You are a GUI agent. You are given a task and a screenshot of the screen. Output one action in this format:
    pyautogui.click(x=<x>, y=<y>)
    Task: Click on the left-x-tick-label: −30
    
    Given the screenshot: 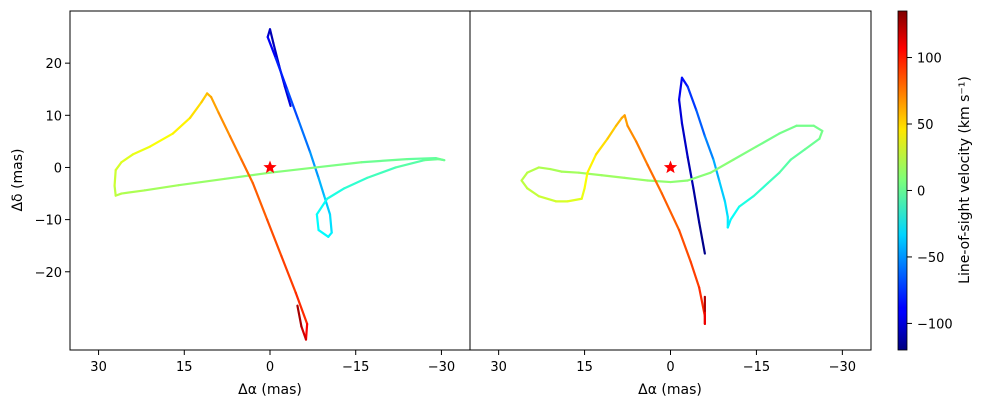 What is the action you would take?
    pyautogui.click(x=441, y=367)
    